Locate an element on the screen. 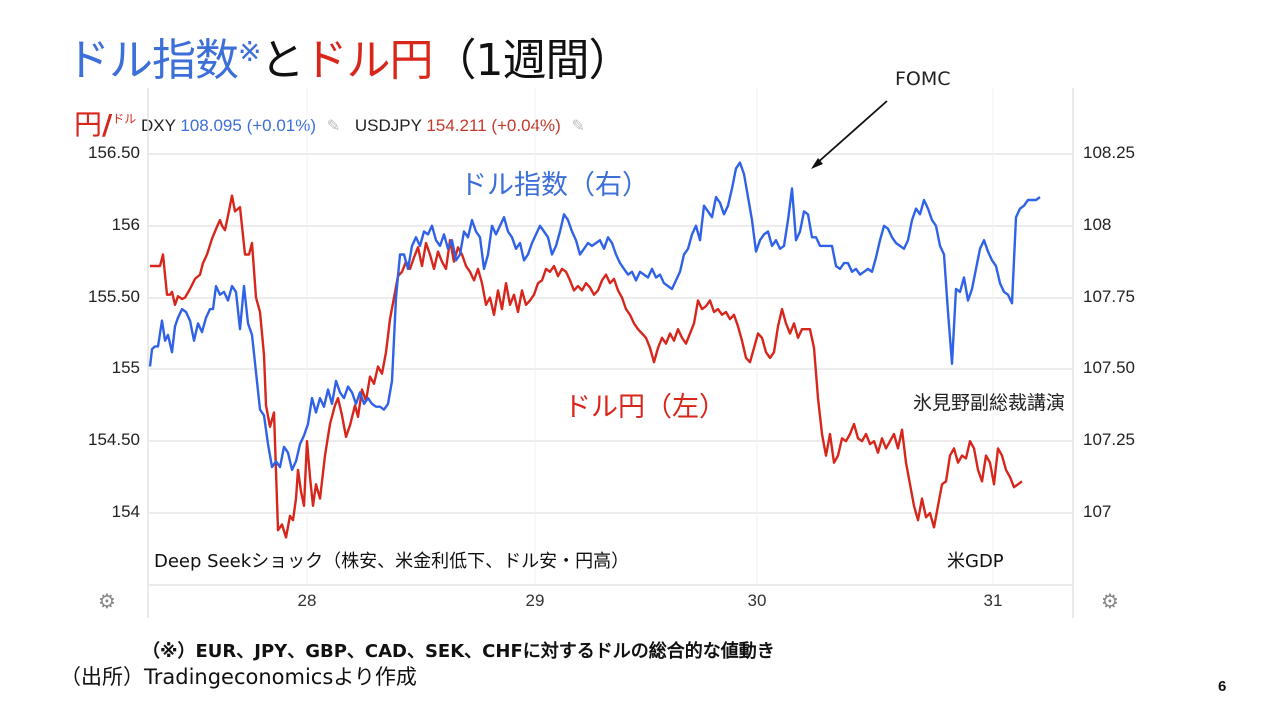 The width and height of the screenshot is (1280, 720). left-unit-dollar: ドル is located at coordinates (124, 119).